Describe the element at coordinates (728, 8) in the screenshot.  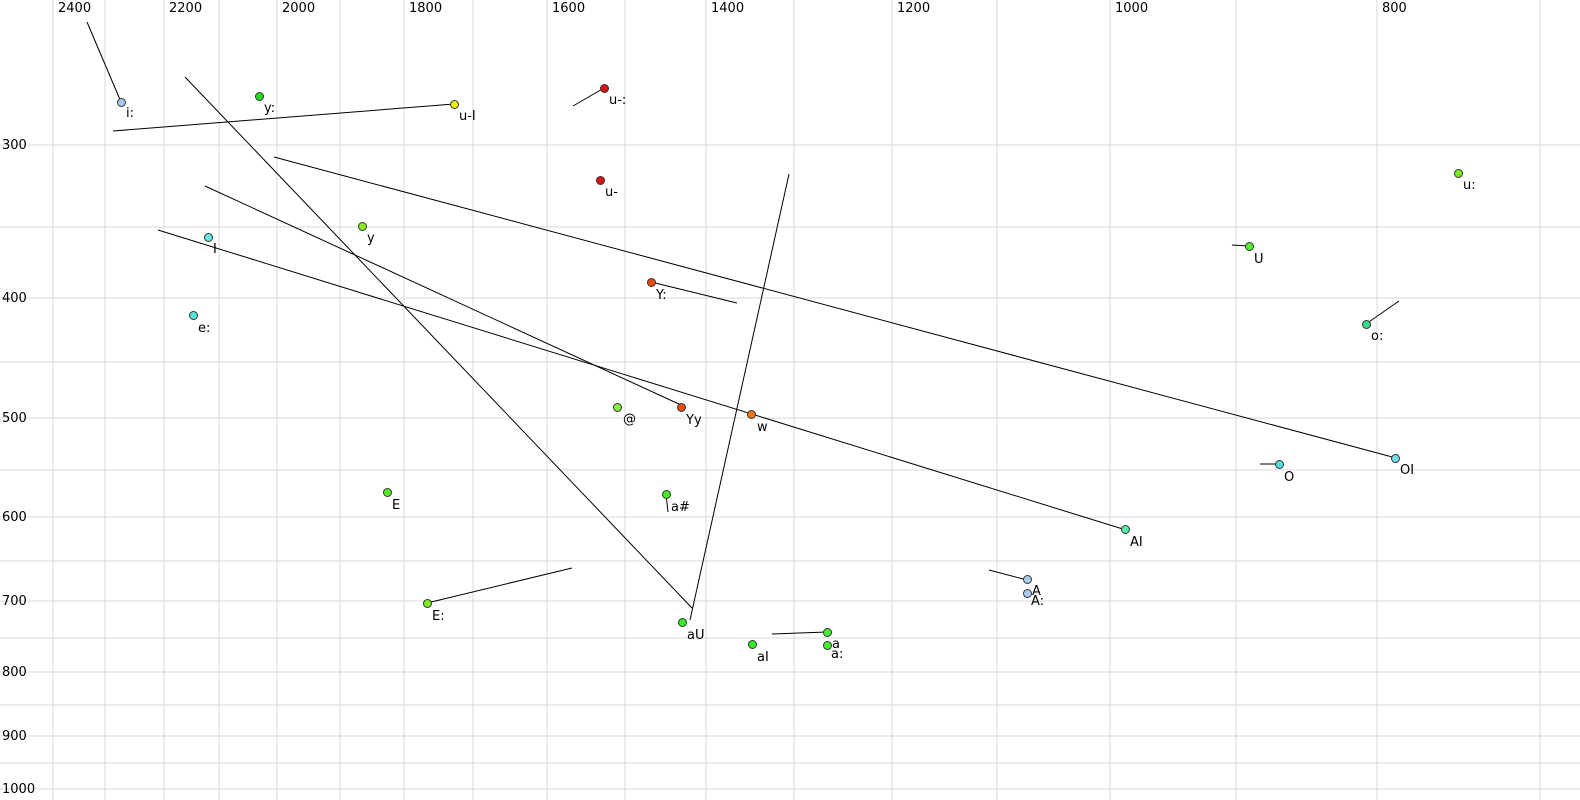
I see `x-axis-tick-label: 1400` at that location.